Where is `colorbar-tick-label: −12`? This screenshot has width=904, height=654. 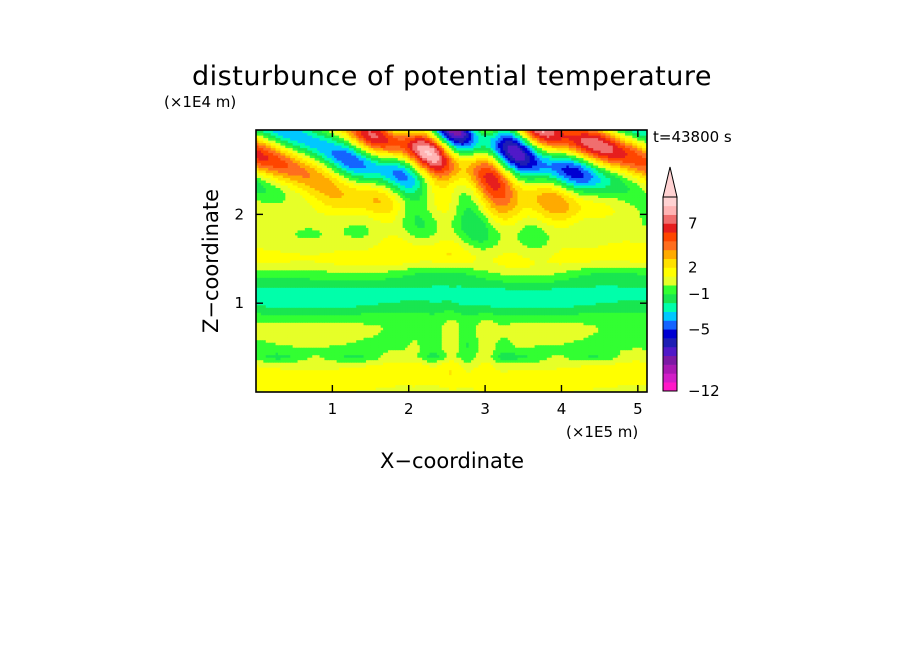 colorbar-tick-label: −12 is located at coordinates (704, 391).